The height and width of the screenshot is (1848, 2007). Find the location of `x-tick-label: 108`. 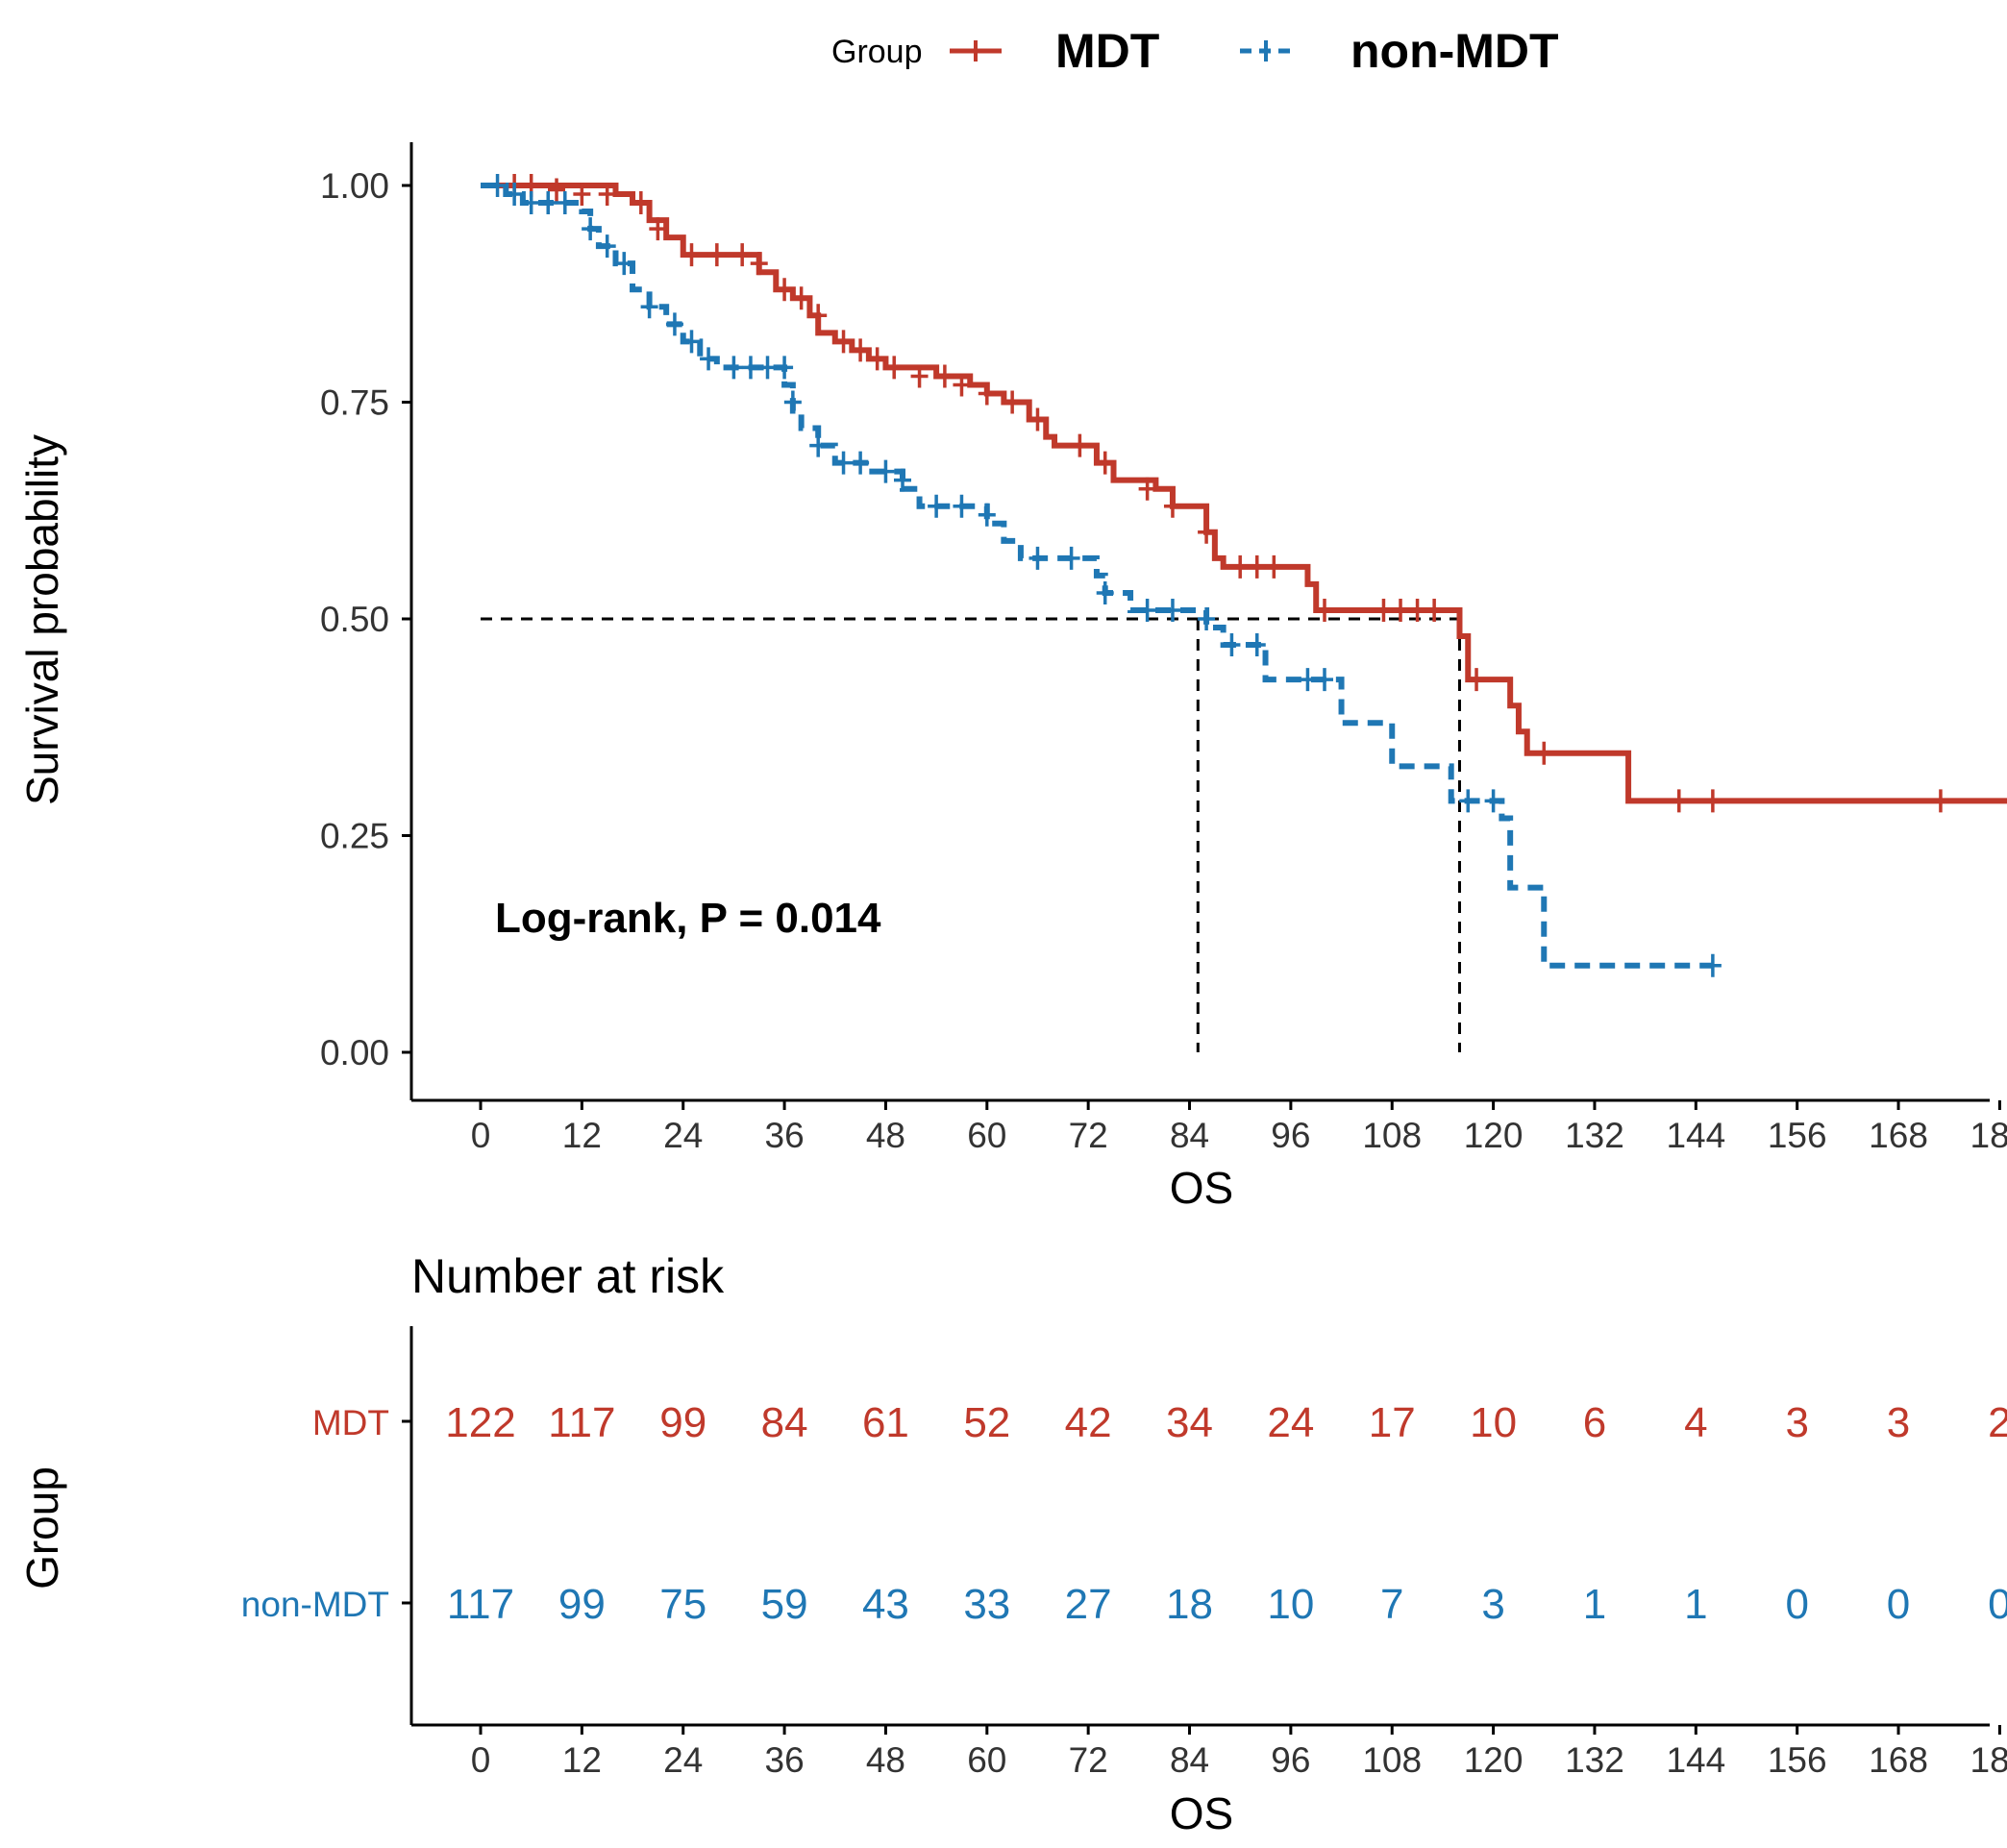

x-tick-label: 108 is located at coordinates (1392, 1135).